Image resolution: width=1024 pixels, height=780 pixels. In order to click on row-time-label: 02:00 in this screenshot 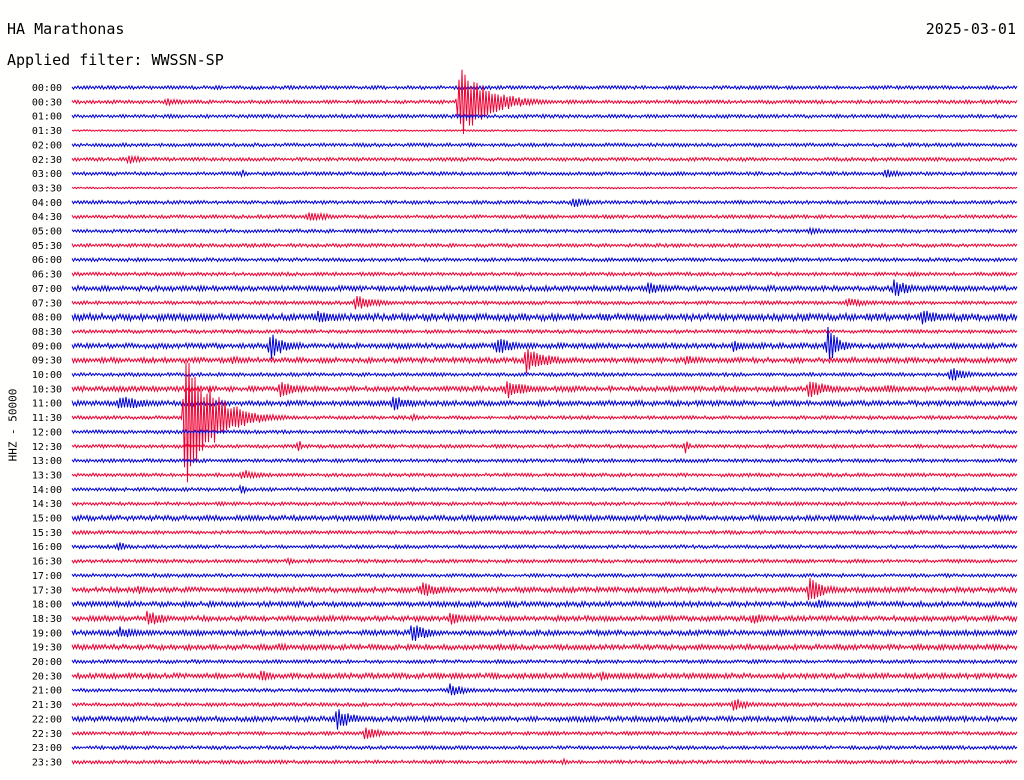, I will do `click(47, 145)`.